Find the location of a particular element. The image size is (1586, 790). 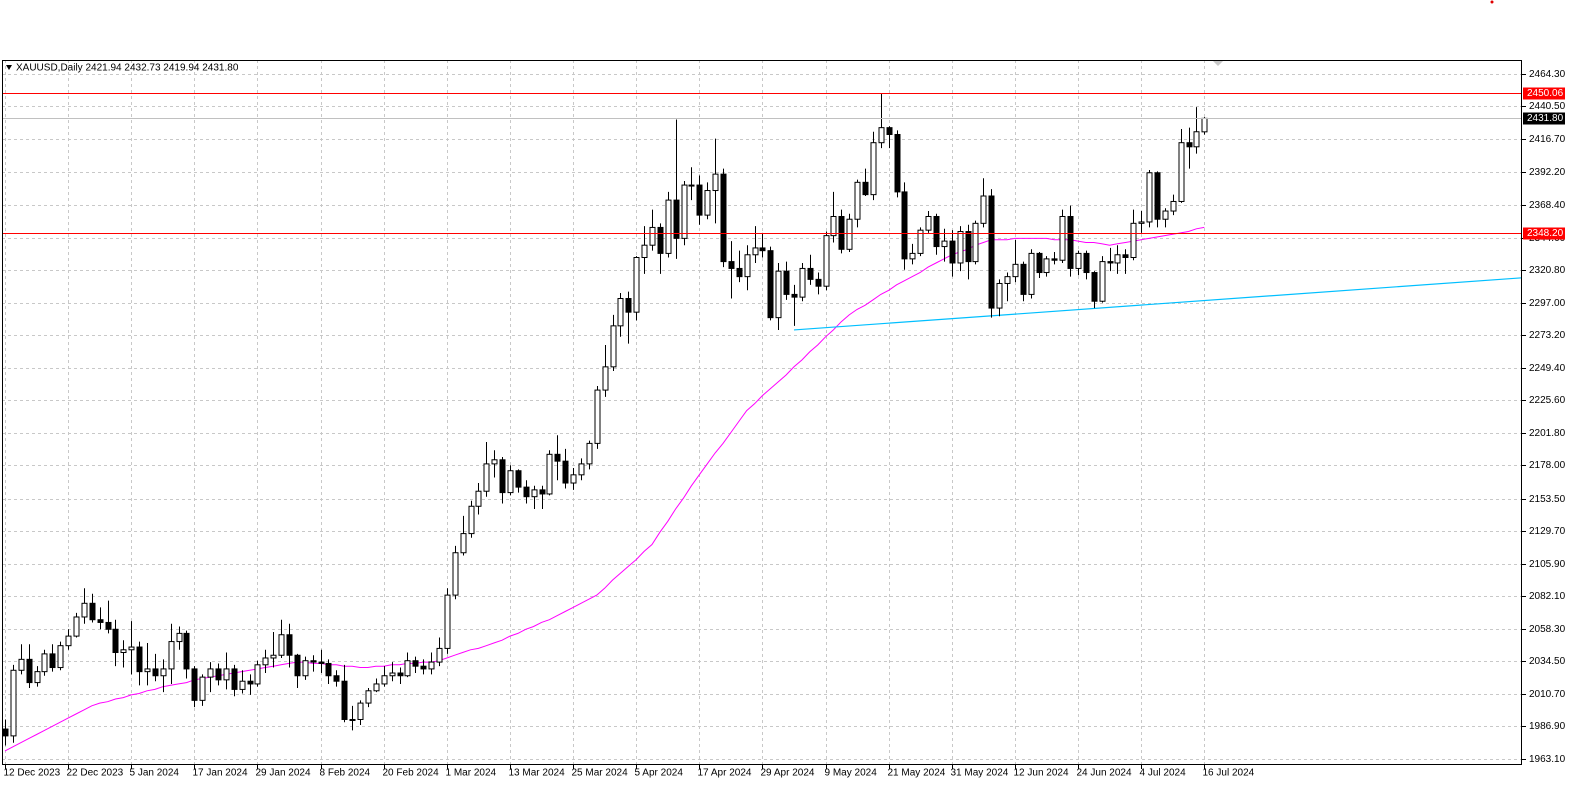

x-tick-label: 24 Jun 2024 is located at coordinates (1104, 773).